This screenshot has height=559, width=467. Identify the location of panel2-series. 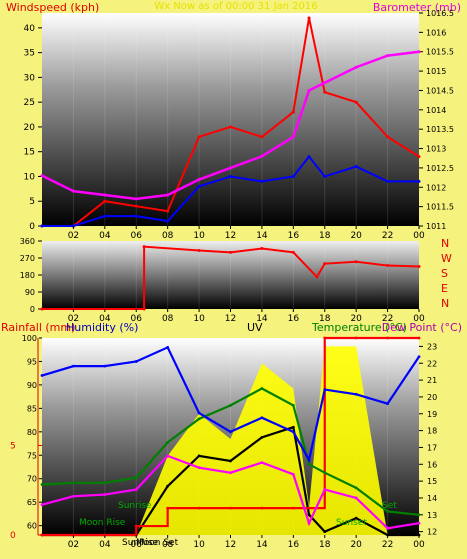
(230, 278).